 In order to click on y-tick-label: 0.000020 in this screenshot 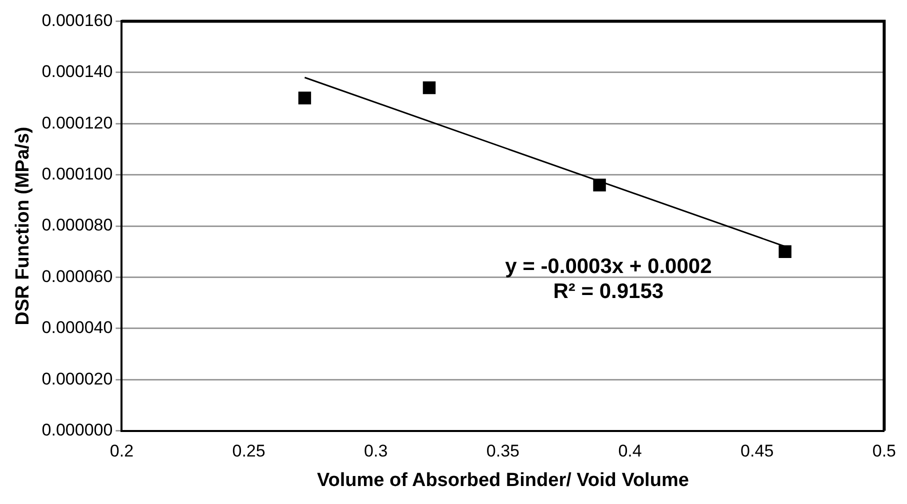, I will do `click(77, 378)`.